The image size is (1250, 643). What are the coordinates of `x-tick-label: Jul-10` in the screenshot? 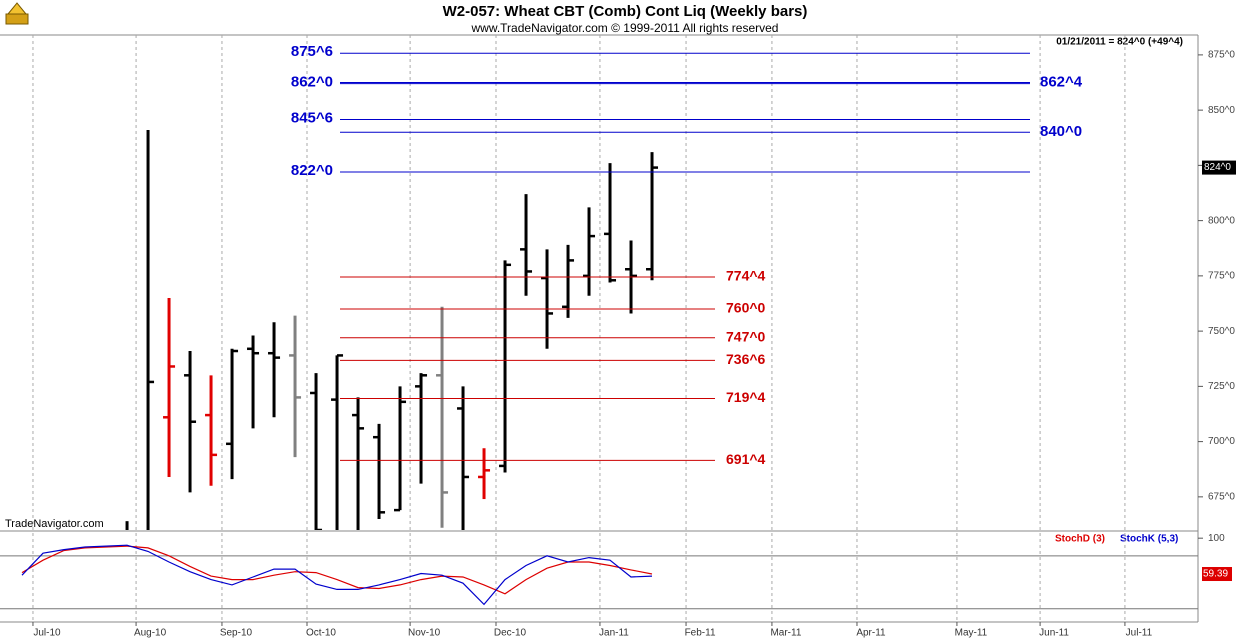 It's located at (47, 633).